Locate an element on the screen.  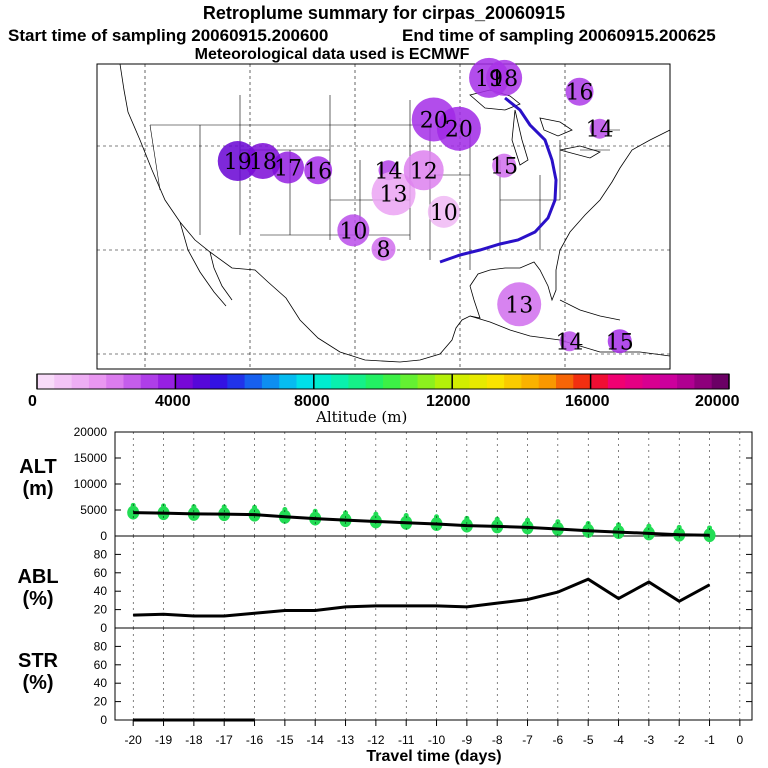
plume-day-label: 17 is located at coordinates (288, 169).